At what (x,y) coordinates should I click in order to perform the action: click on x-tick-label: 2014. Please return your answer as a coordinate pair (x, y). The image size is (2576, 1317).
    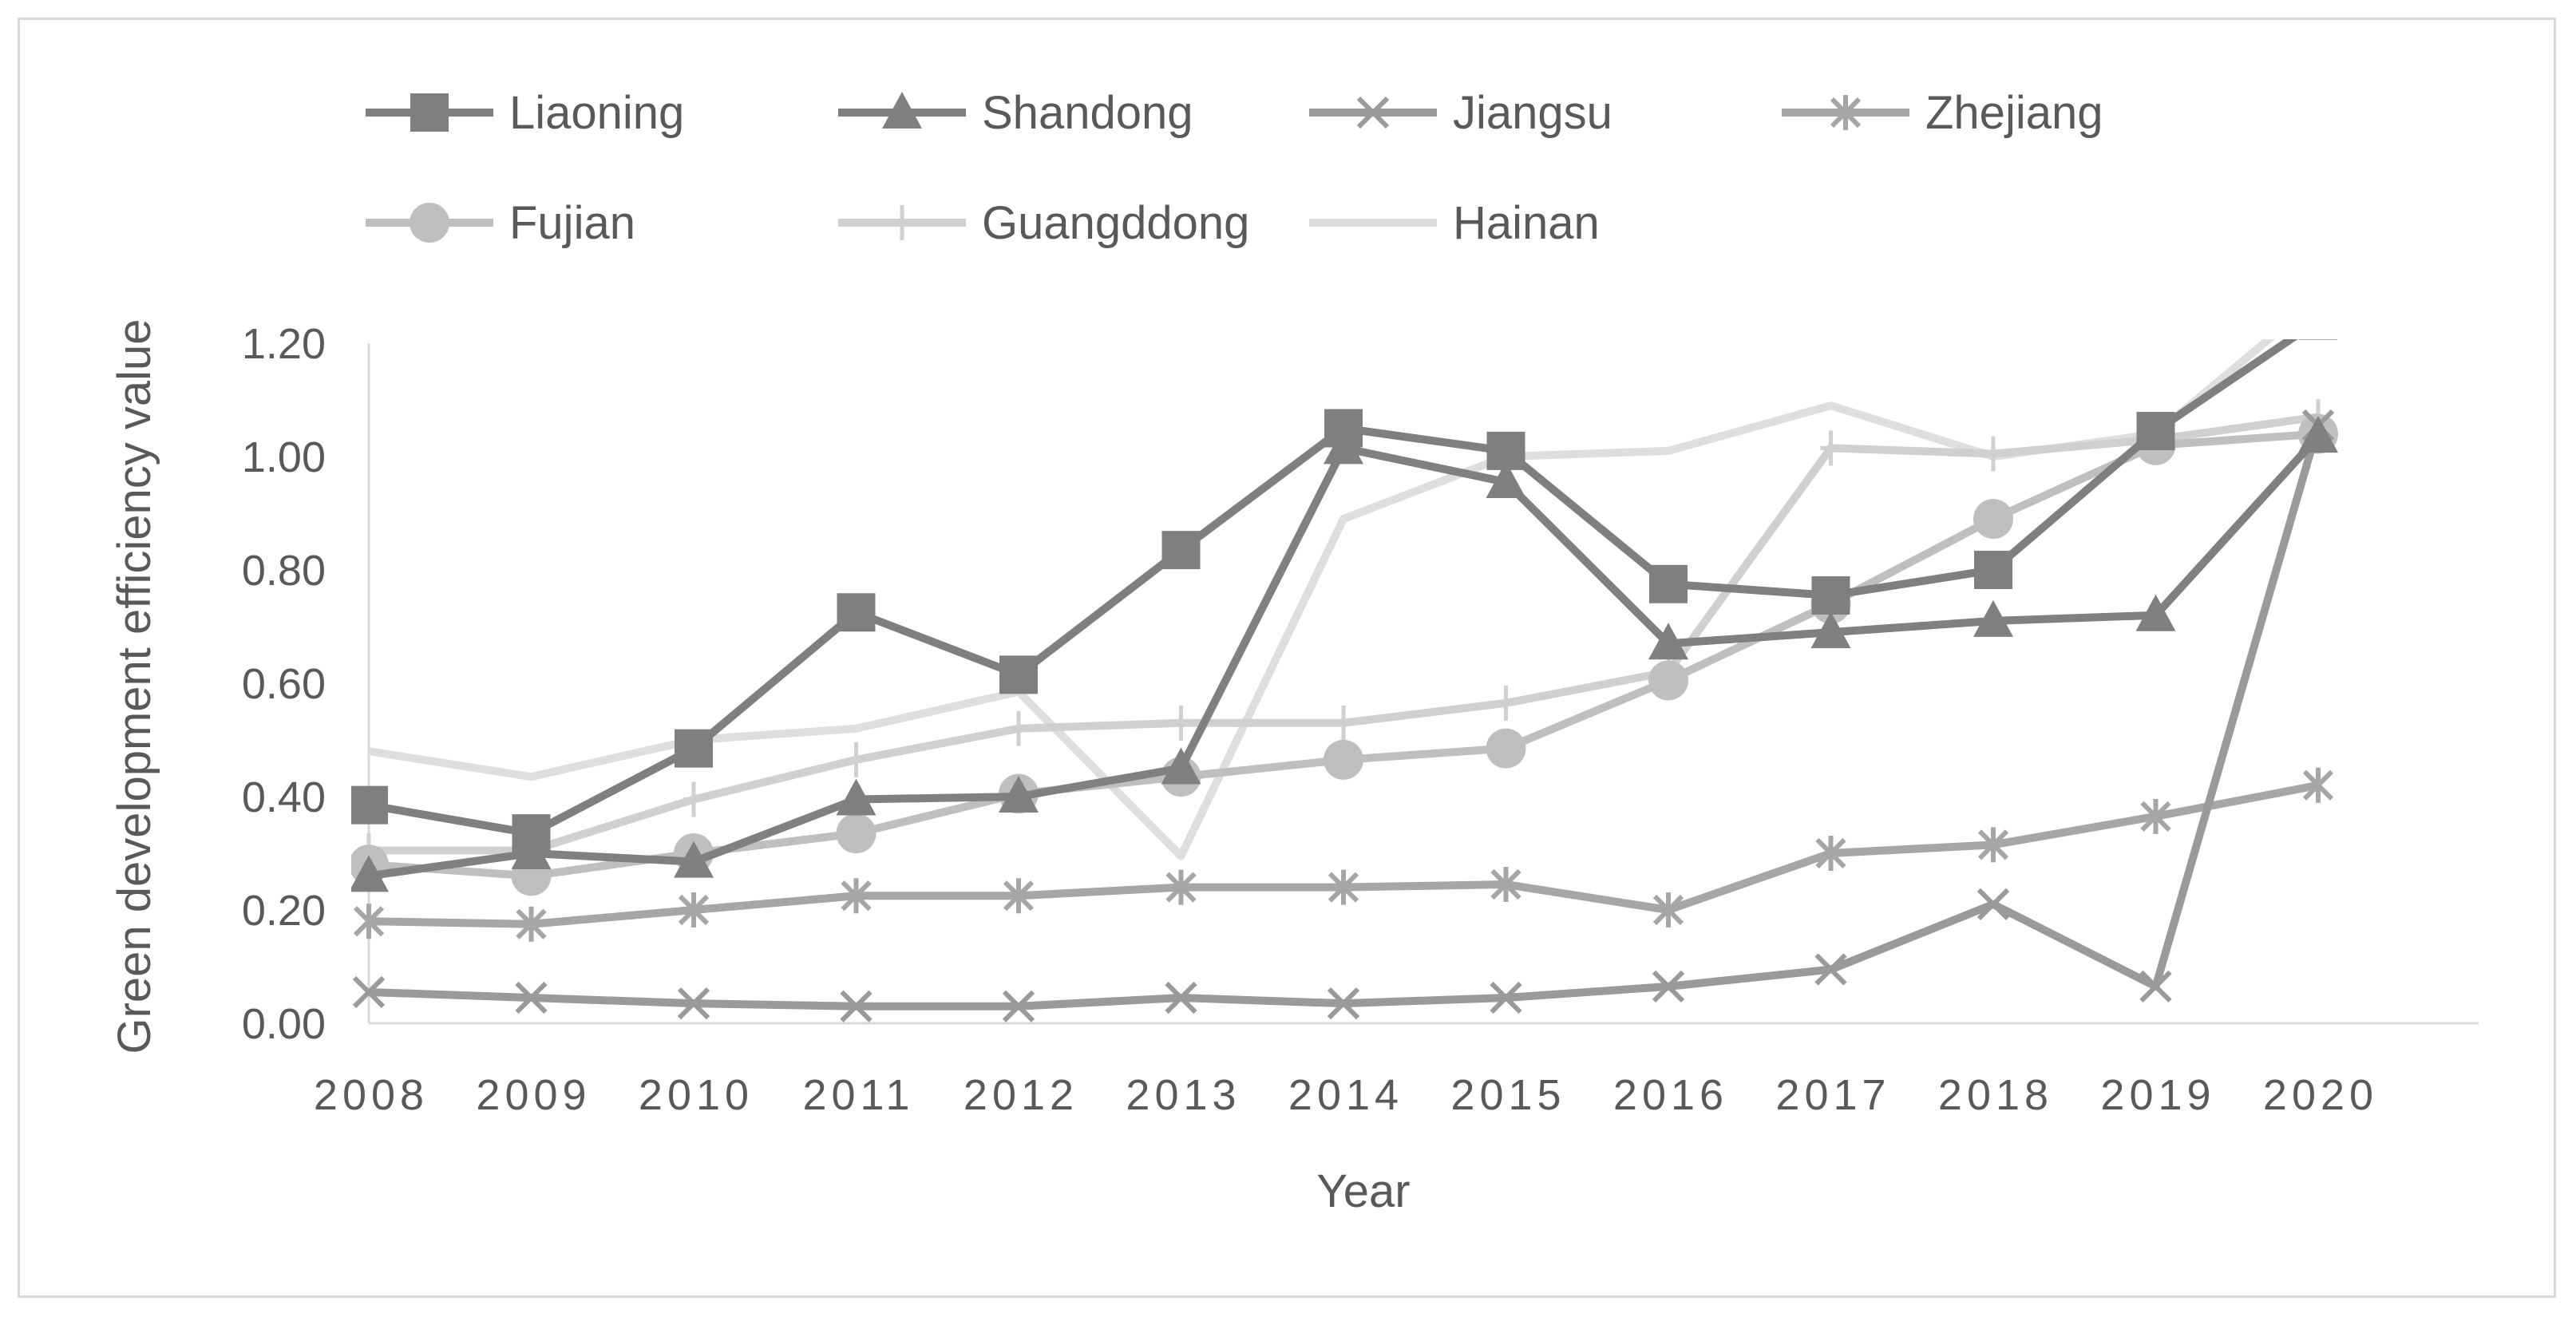
    Looking at the image, I should click on (1345, 1095).